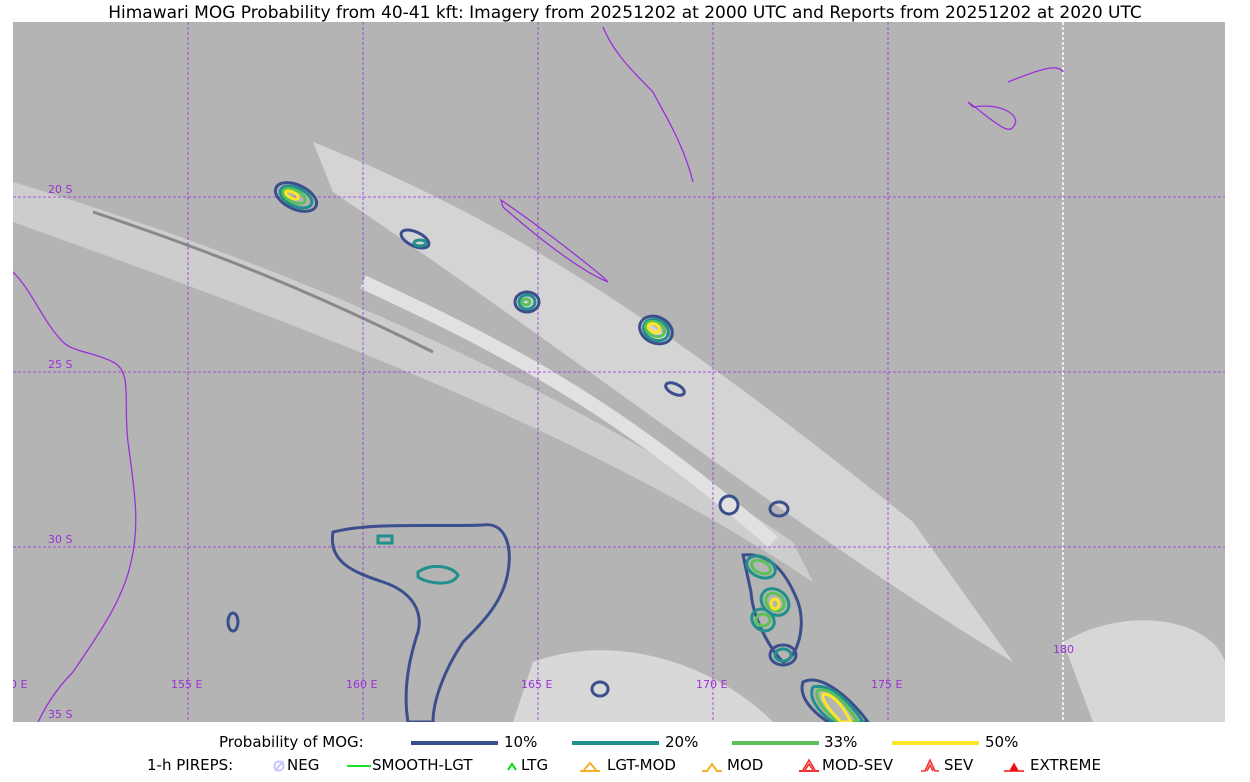  What do you see at coordinates (60, 539) in the screenshot?
I see `lat-label: 30 S` at bounding box center [60, 539].